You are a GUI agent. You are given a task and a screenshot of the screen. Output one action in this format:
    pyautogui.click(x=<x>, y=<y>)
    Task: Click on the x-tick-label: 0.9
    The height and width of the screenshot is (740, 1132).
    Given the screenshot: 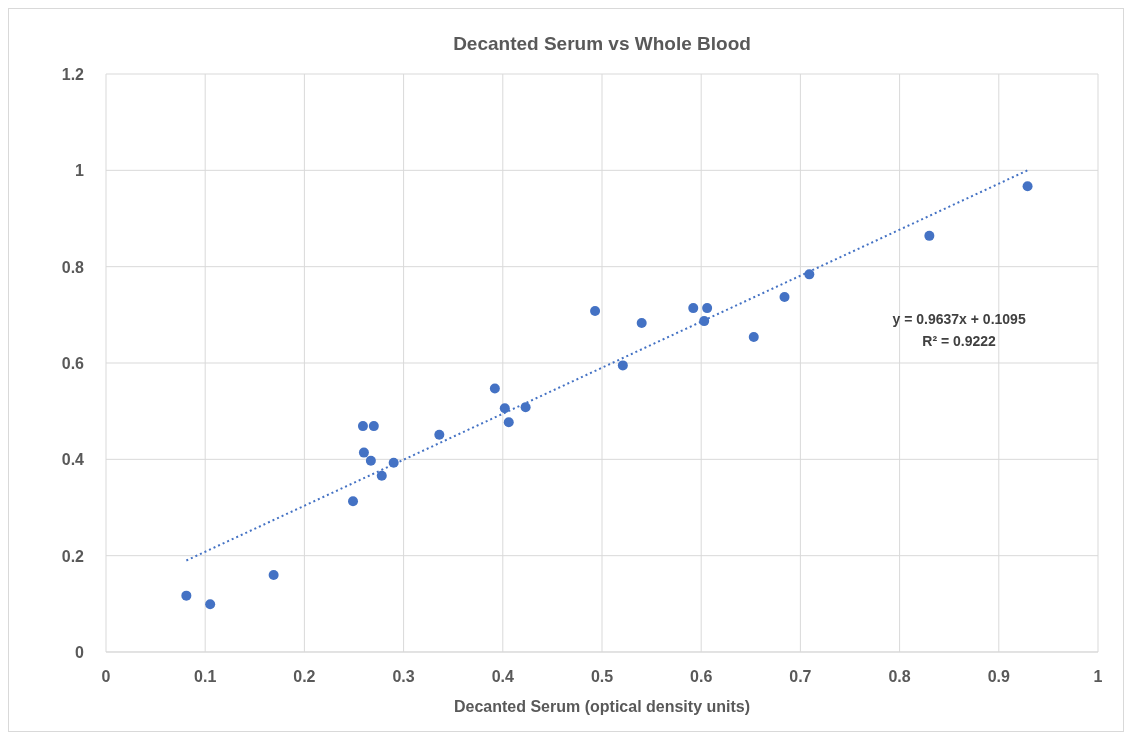 What is the action you would take?
    pyautogui.click(x=999, y=676)
    